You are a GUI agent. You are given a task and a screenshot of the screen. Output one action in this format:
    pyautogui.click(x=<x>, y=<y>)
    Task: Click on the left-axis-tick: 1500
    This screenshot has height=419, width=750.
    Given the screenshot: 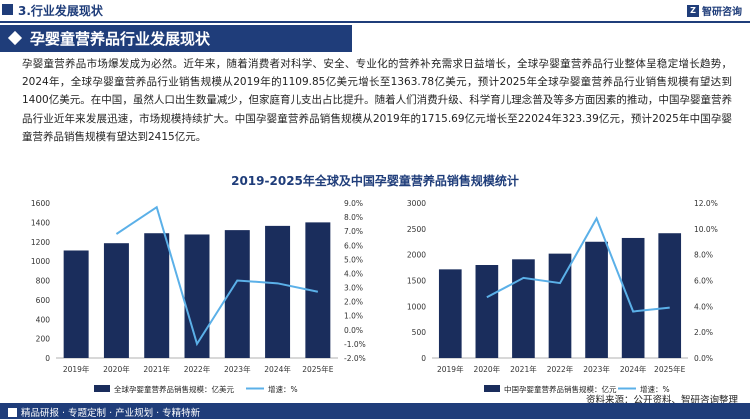 What is the action you would take?
    pyautogui.click(x=416, y=281)
    